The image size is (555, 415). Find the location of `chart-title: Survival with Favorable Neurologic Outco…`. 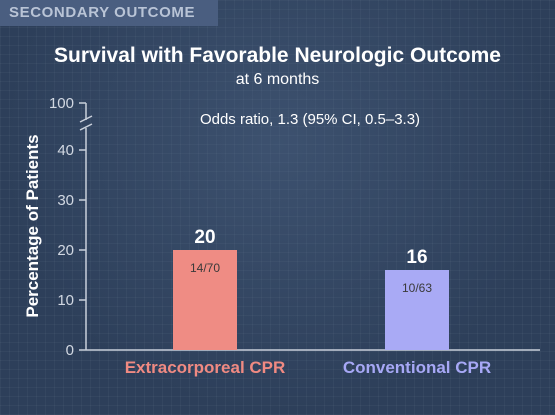

chart-title: Survival with Favorable Neurologic Outco… is located at coordinates (277, 55).